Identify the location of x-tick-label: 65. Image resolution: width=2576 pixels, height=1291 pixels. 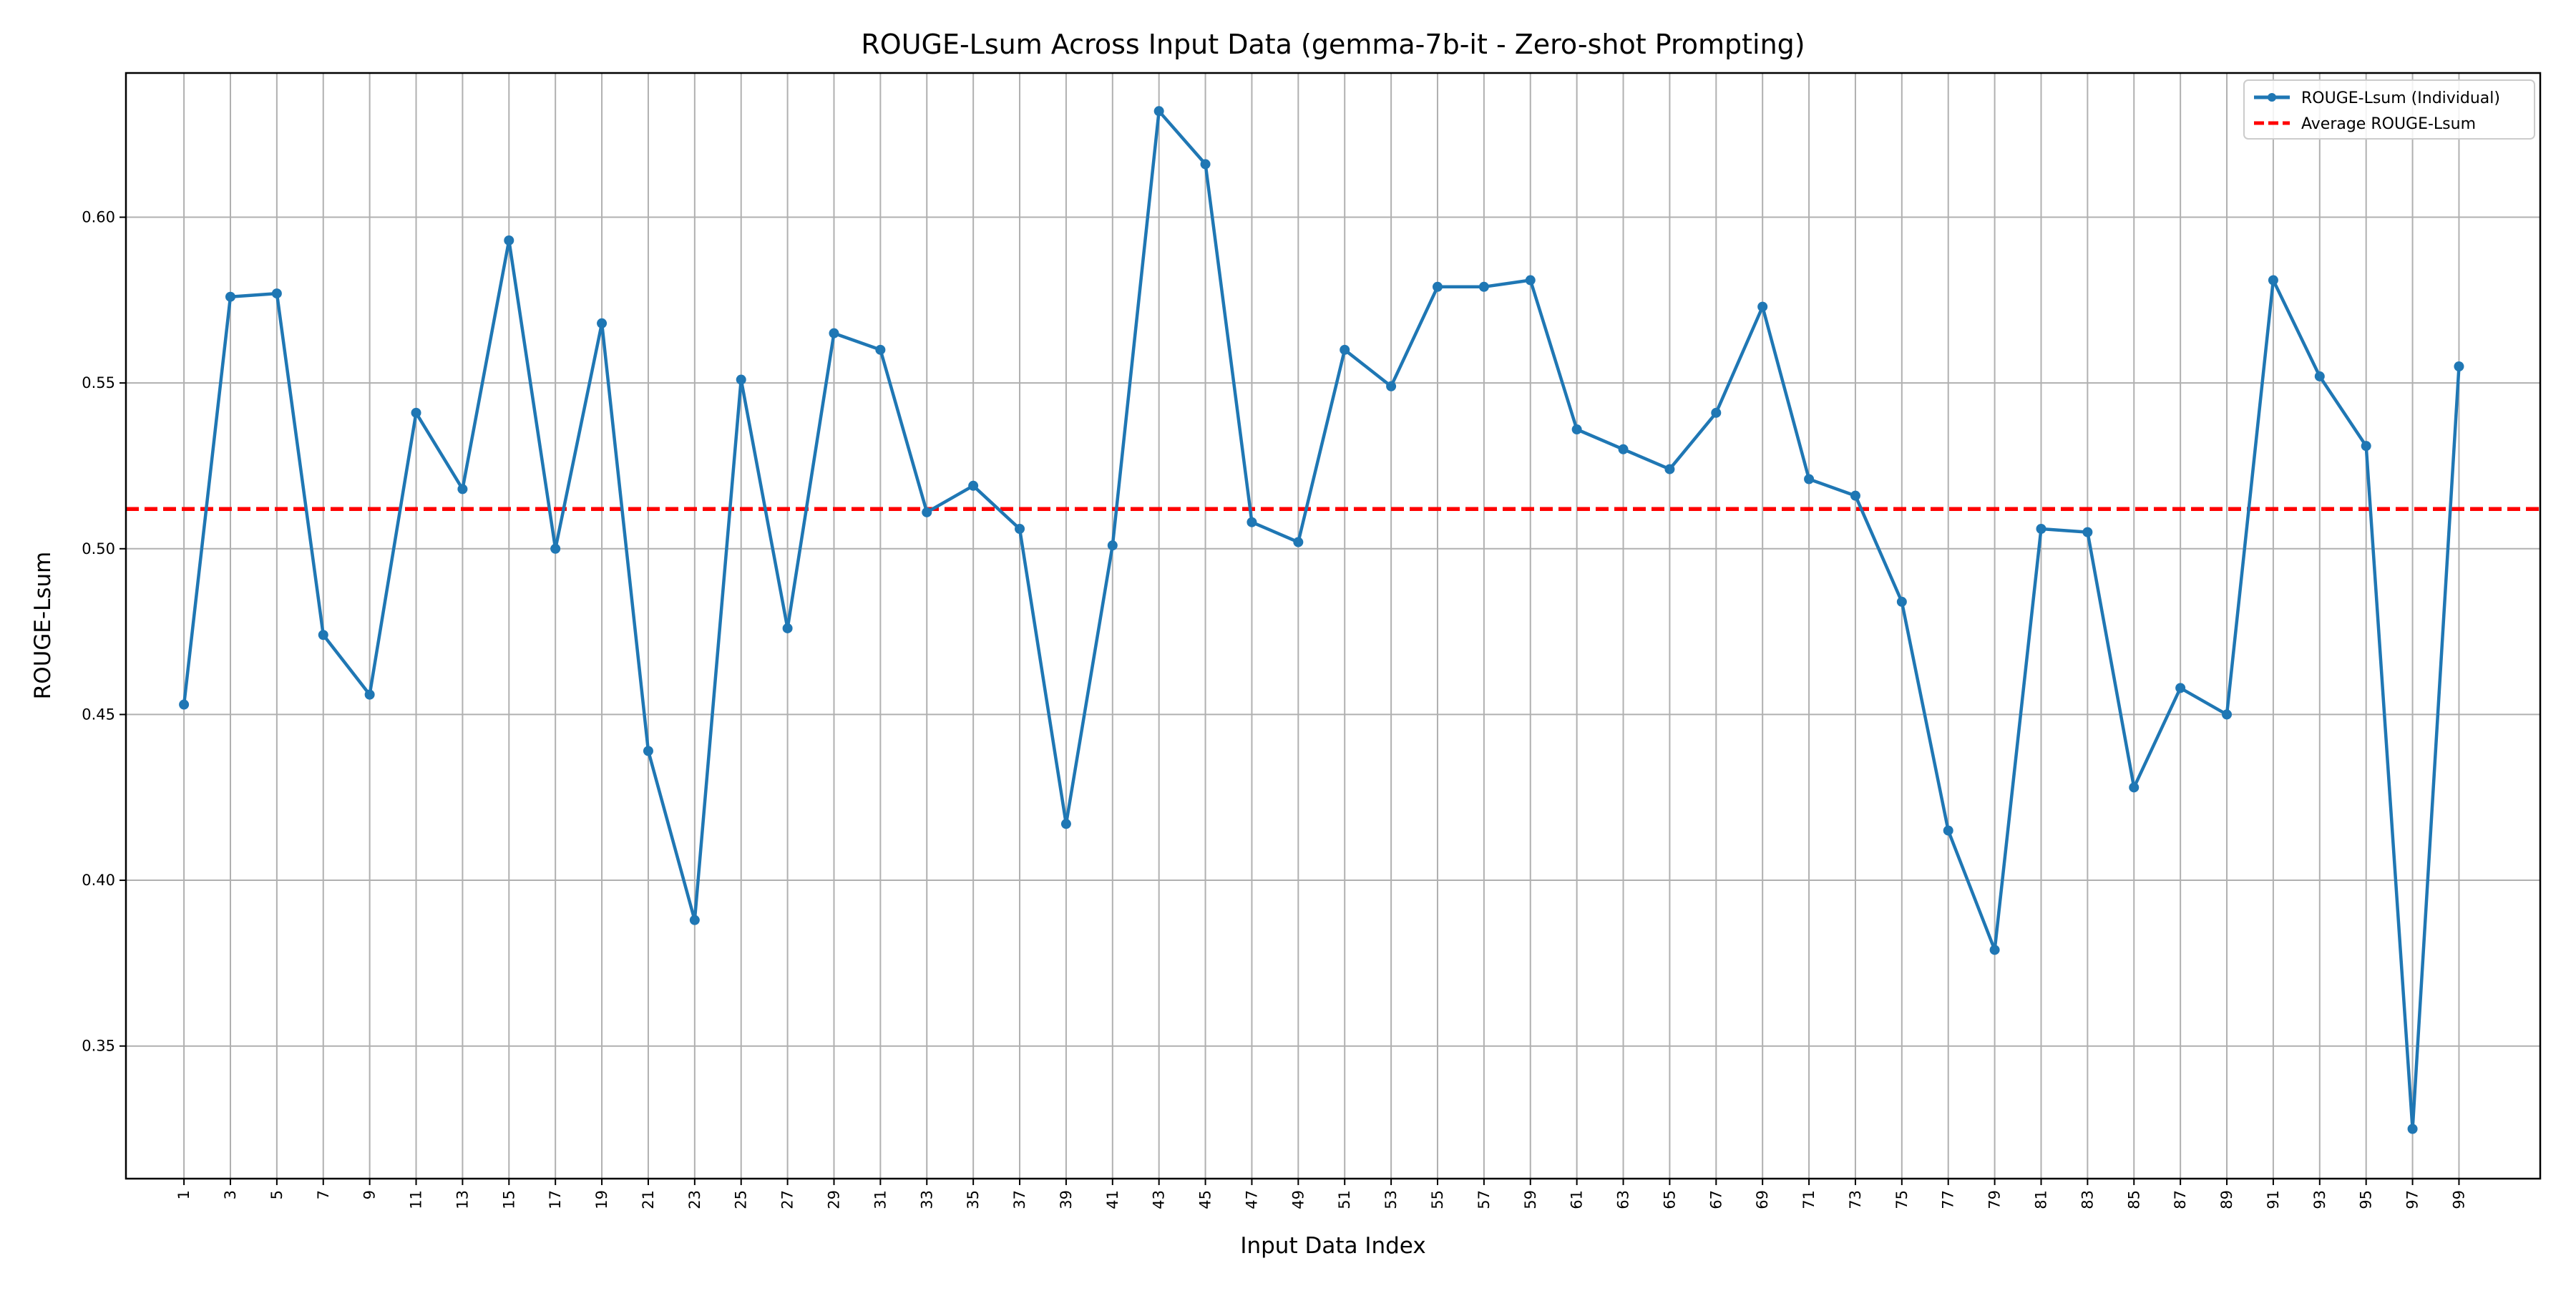
(1669, 1199).